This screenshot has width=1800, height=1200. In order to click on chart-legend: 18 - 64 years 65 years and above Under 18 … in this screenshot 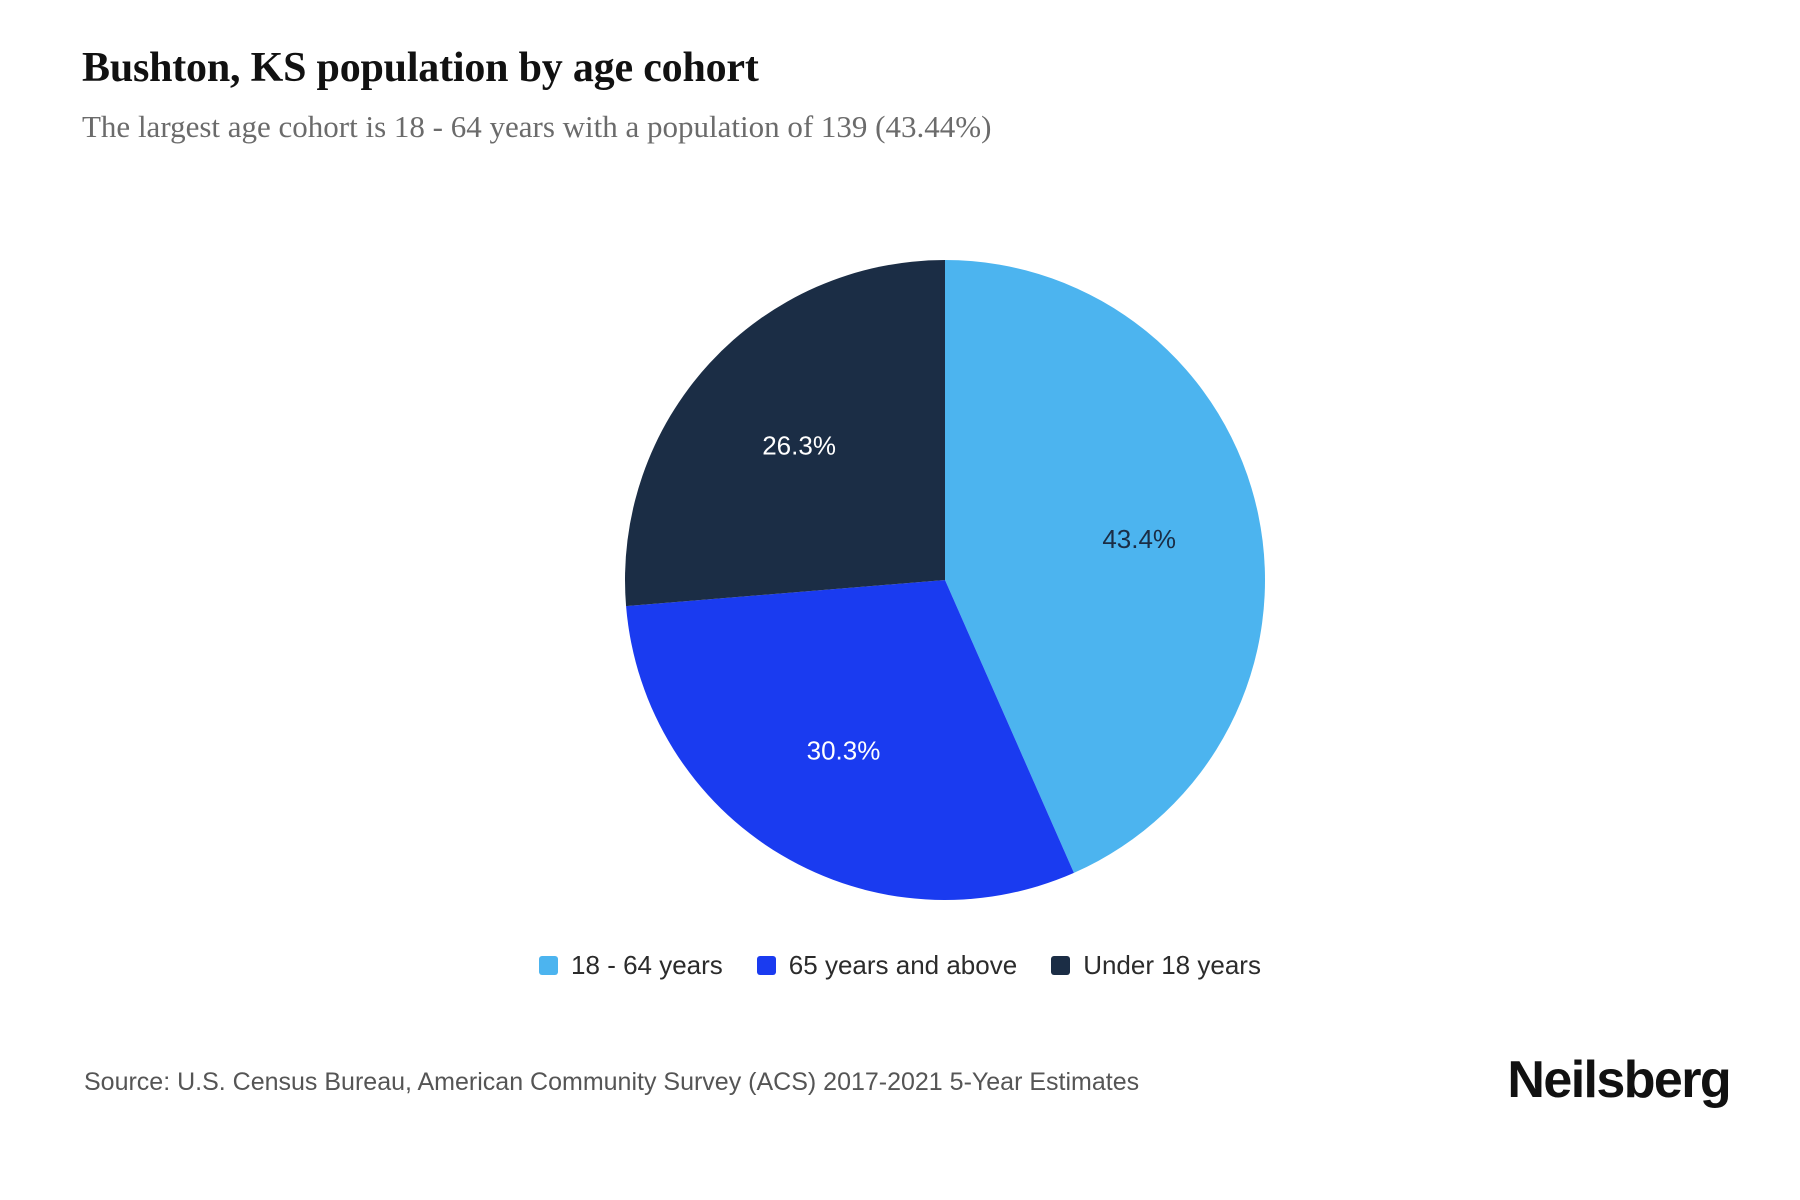, I will do `click(900, 965)`.